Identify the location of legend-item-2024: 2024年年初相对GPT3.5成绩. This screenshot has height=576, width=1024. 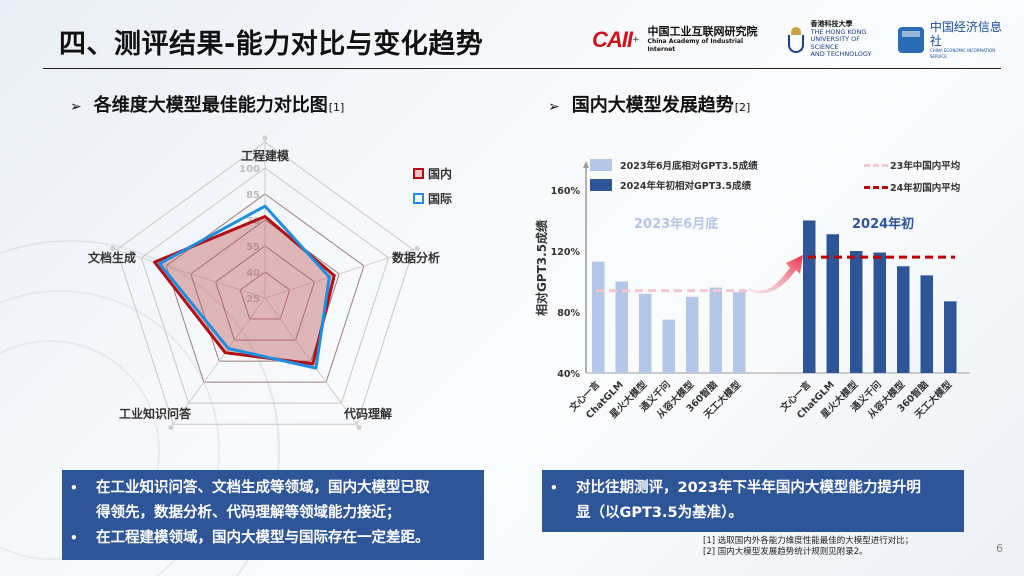
(670, 185).